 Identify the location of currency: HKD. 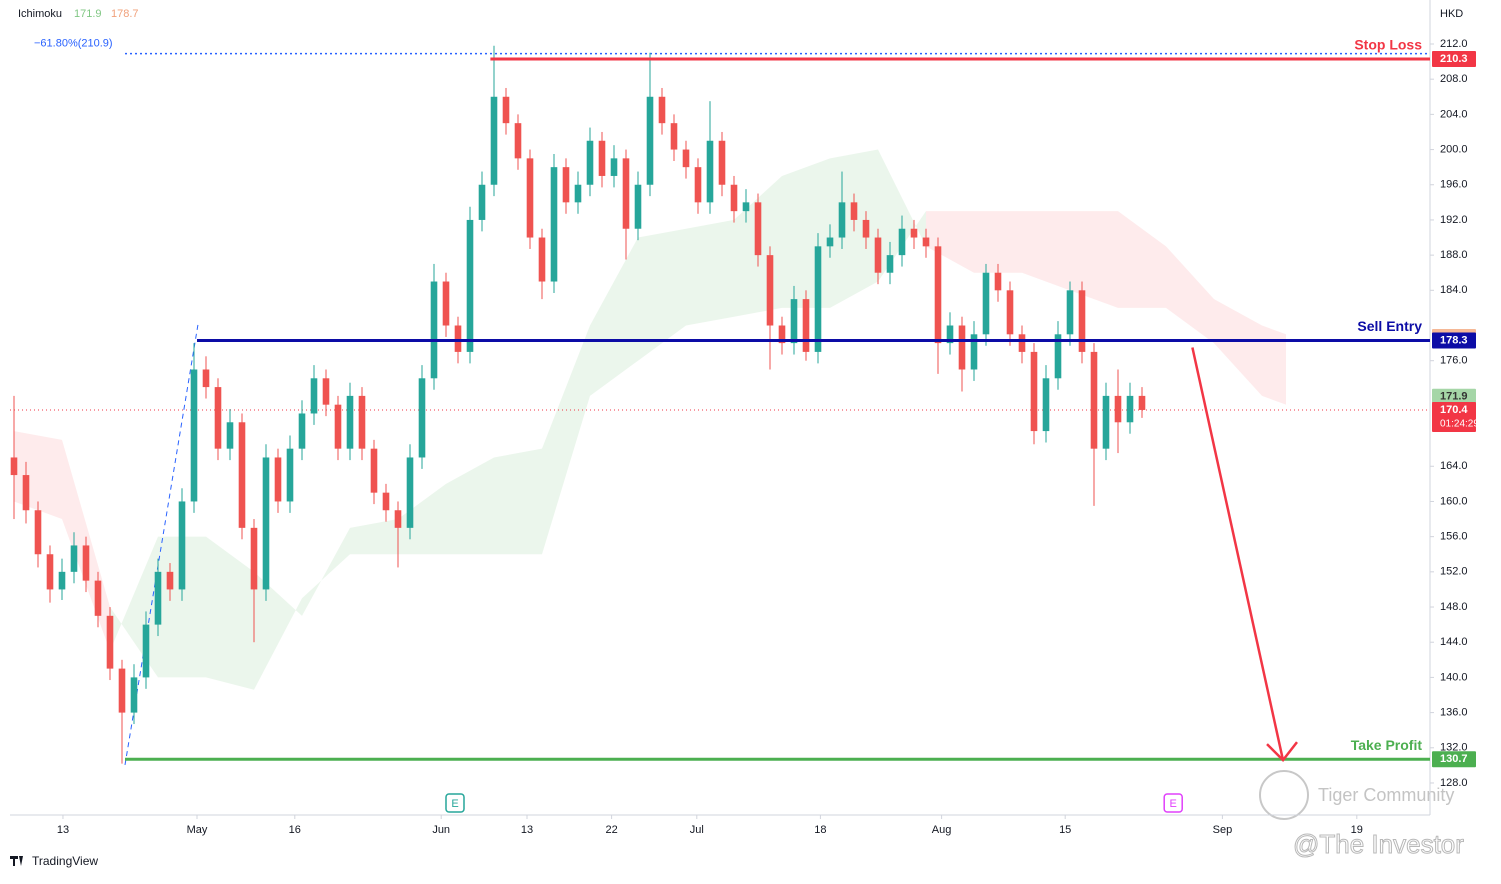
(1451, 14).